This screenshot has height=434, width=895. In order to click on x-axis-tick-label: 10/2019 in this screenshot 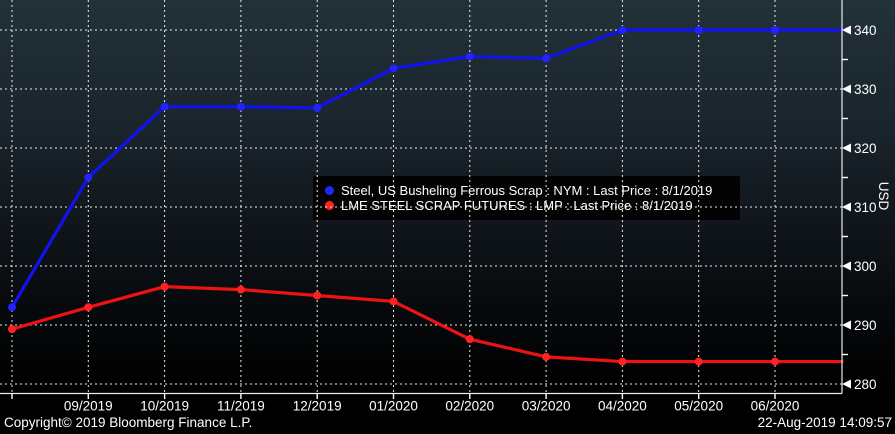, I will do `click(164, 406)`.